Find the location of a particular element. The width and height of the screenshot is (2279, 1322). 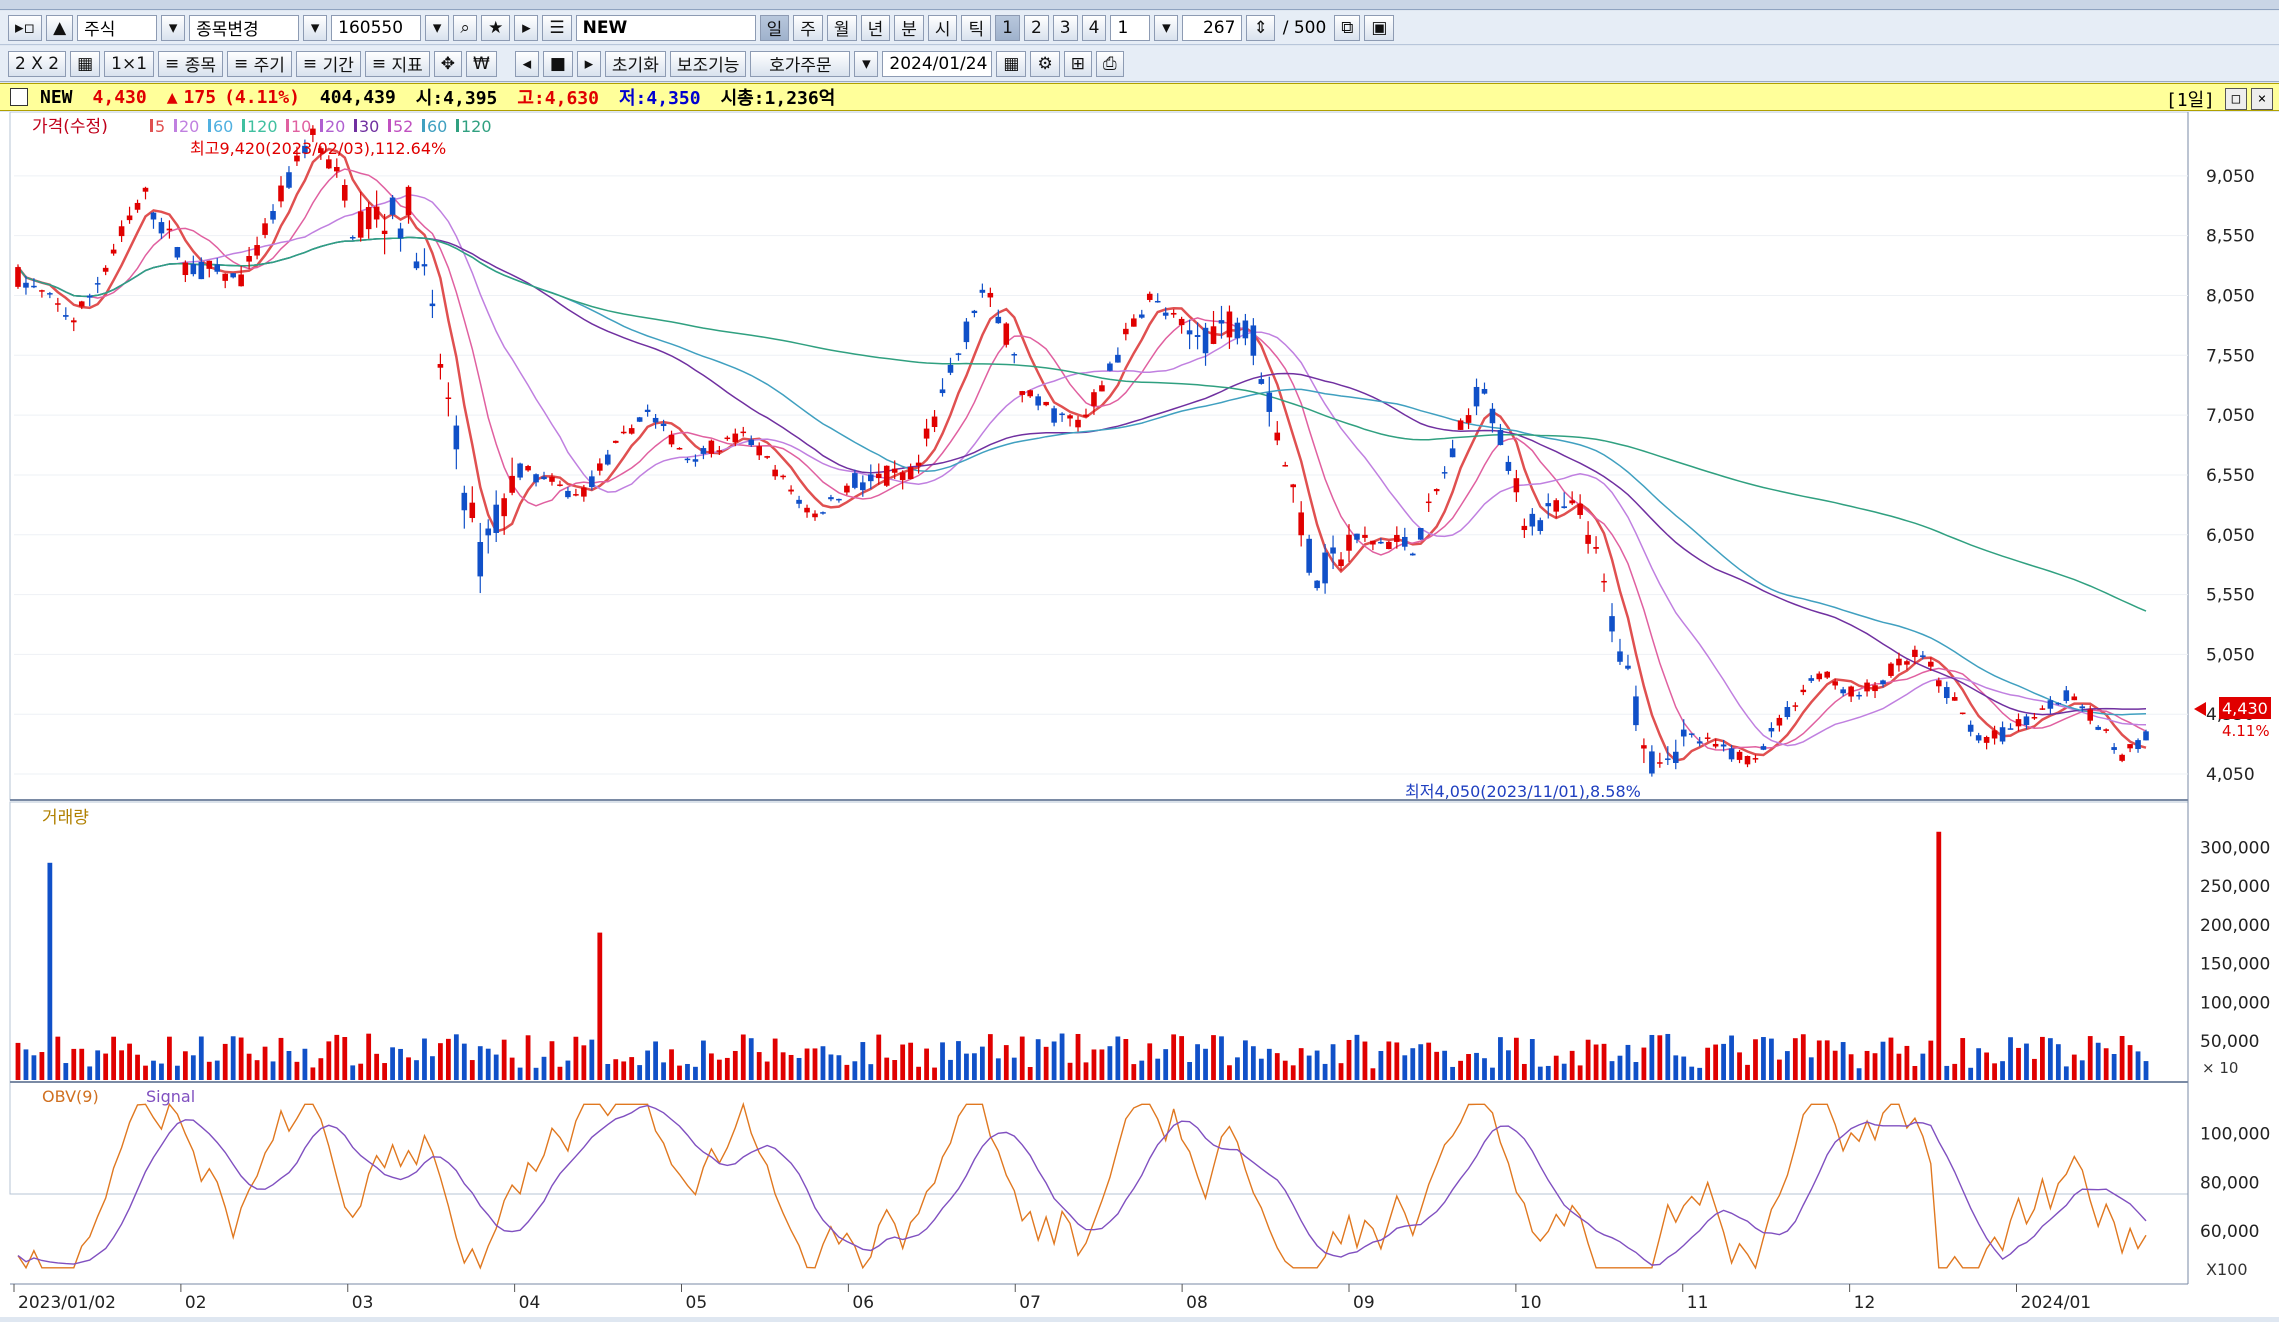

info-change-arrow: ▲ is located at coordinates (172, 97).